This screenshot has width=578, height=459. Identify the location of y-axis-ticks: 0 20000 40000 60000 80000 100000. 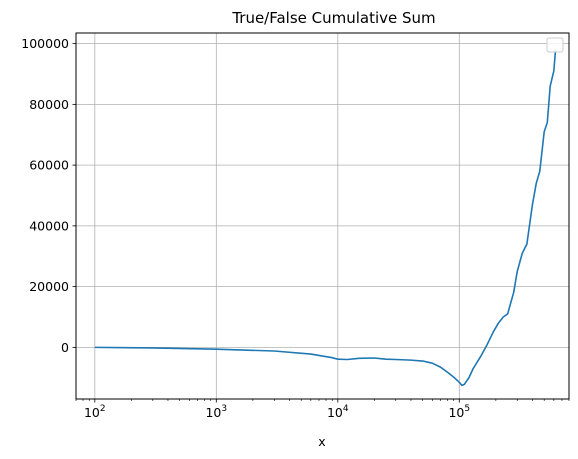
(48, 195).